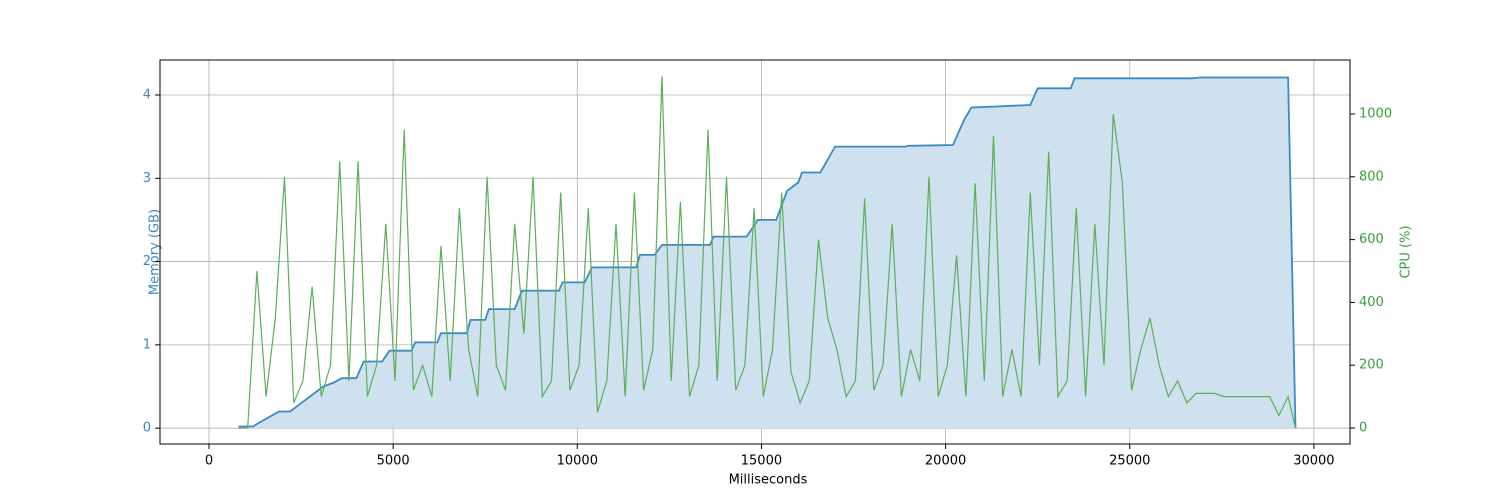 This screenshot has width=1500, height=504. What do you see at coordinates (1129, 461) in the screenshot?
I see `x-tick-label: 25000` at bounding box center [1129, 461].